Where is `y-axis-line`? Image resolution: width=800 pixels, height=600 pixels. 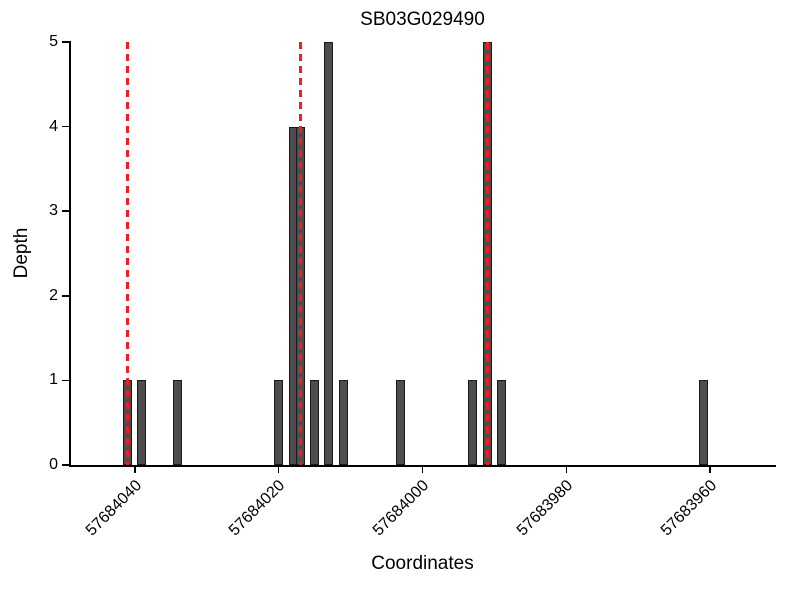 y-axis-line is located at coordinates (70, 253).